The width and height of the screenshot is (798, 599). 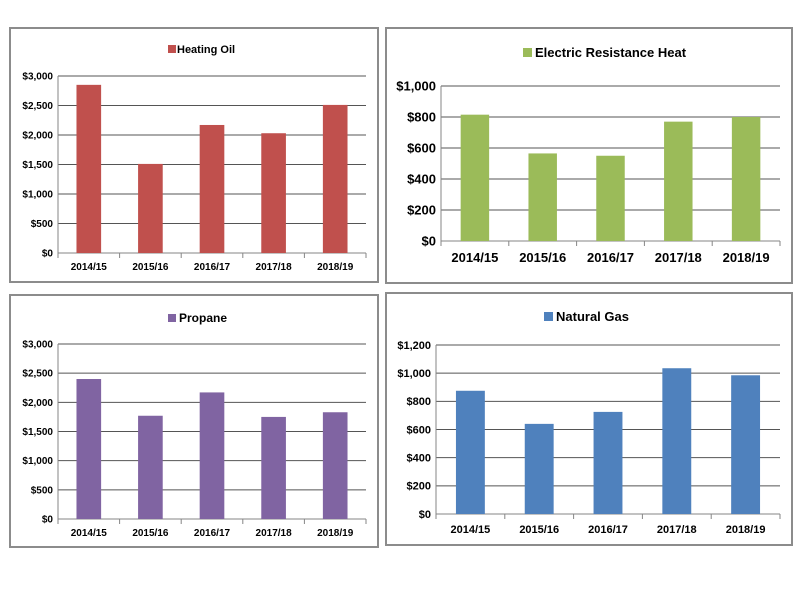 What do you see at coordinates (203, 318) in the screenshot?
I see `legend-label: Propane` at bounding box center [203, 318].